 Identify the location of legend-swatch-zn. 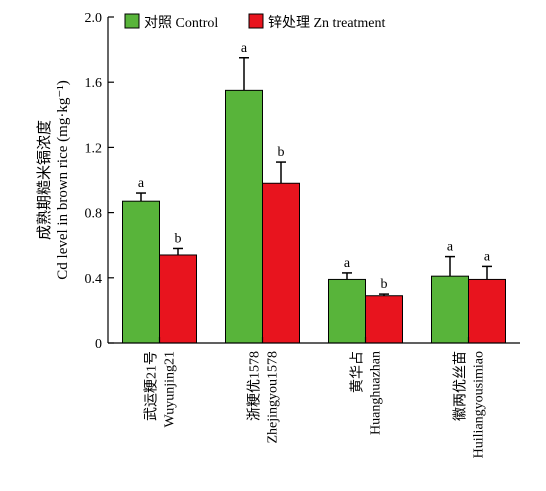
(256, 21).